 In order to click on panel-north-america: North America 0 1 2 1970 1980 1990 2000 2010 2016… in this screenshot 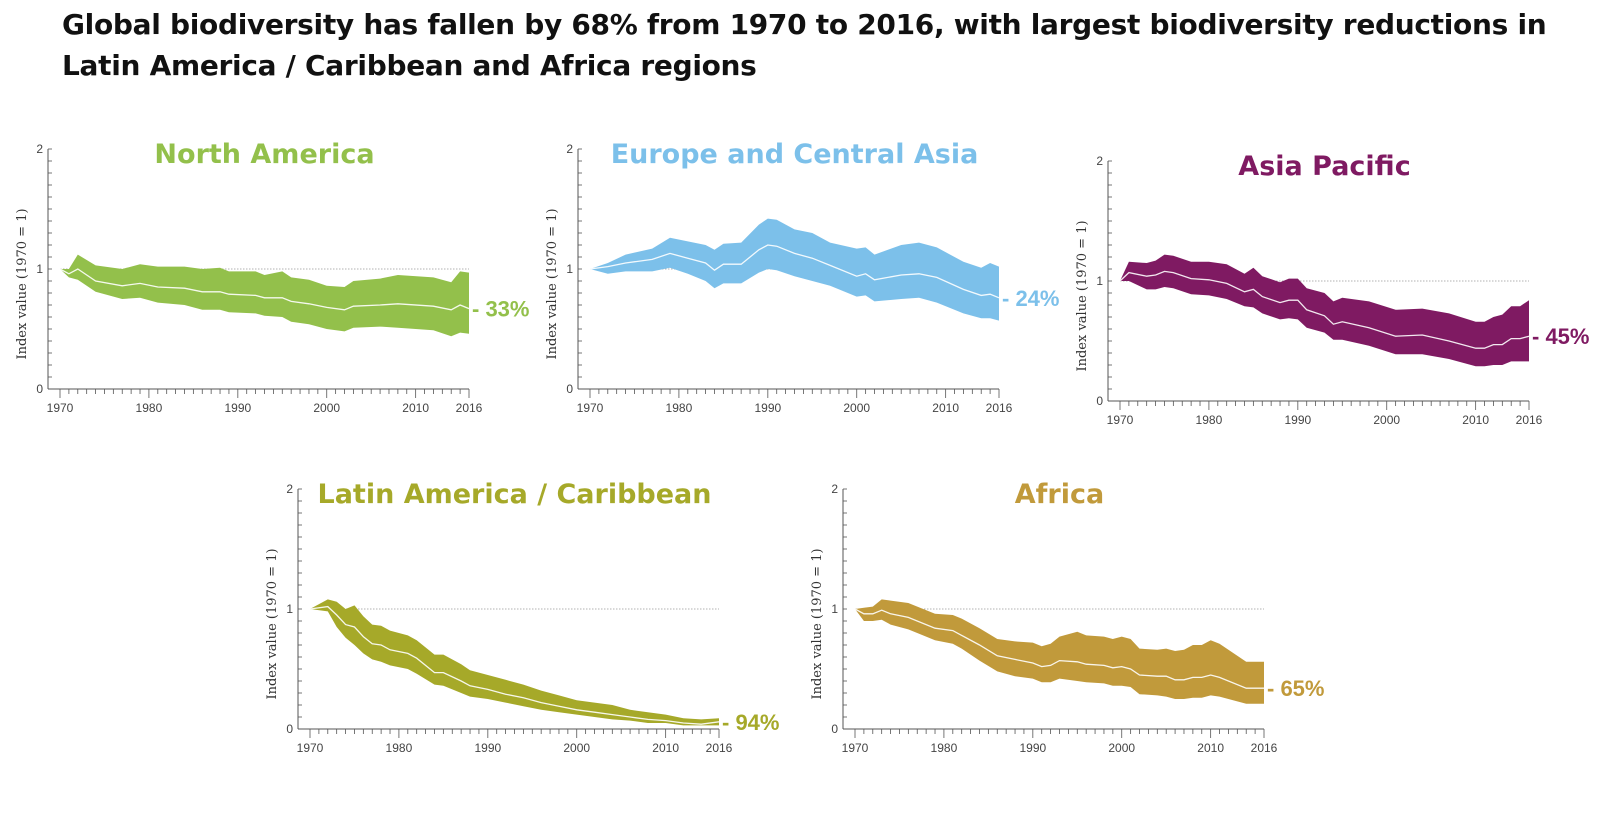, I will do `click(265, 275)`.